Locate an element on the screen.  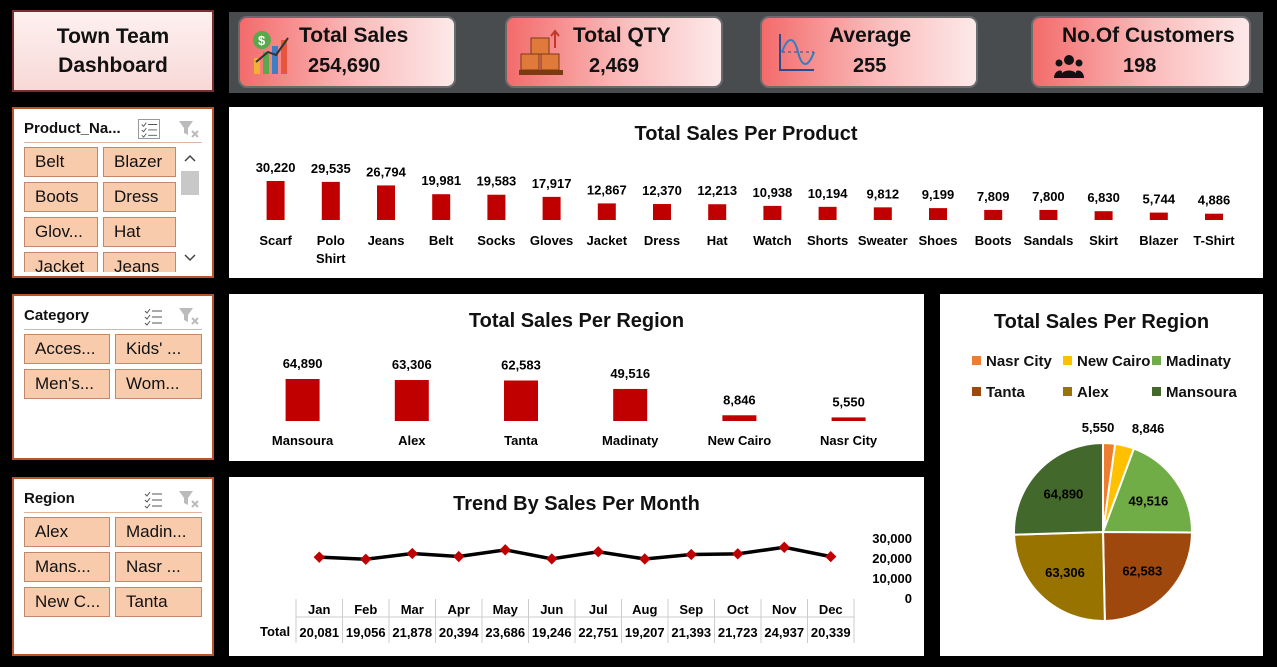
kpi-customers: No.Of Customers 198 is located at coordinates (1141, 52).